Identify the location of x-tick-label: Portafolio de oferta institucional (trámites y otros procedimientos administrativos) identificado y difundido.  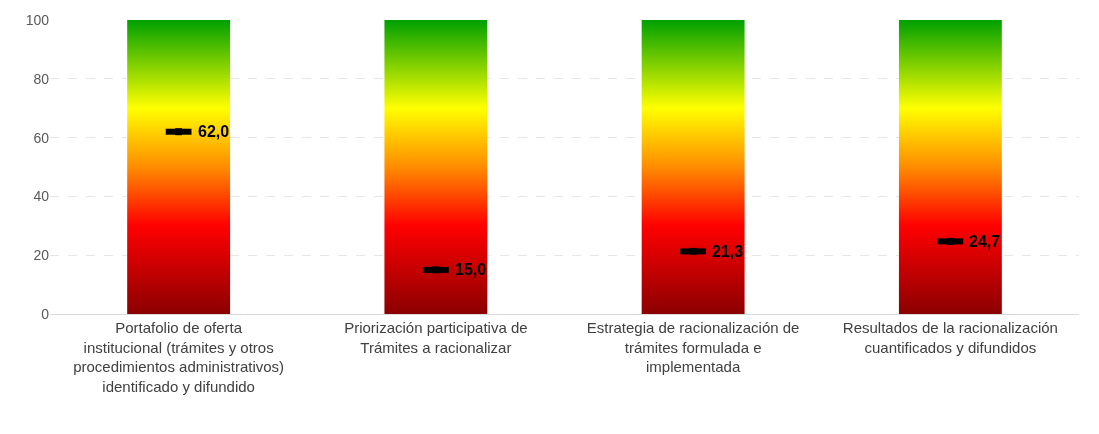
(179, 357).